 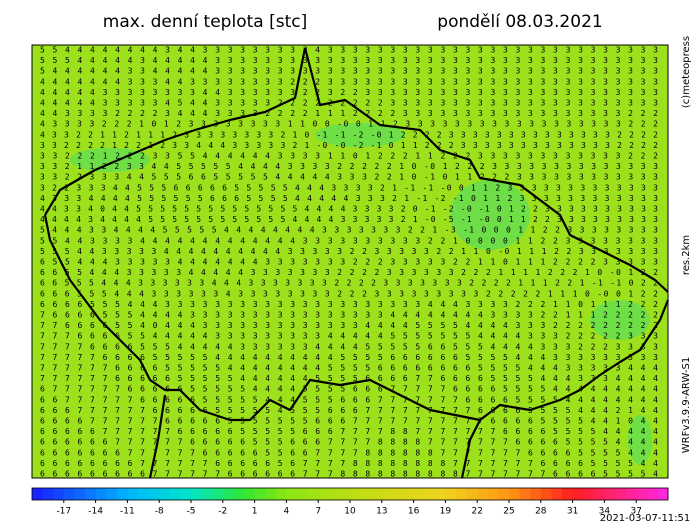 I want to click on colorbar-tick-label: 25, so click(x=508, y=512).